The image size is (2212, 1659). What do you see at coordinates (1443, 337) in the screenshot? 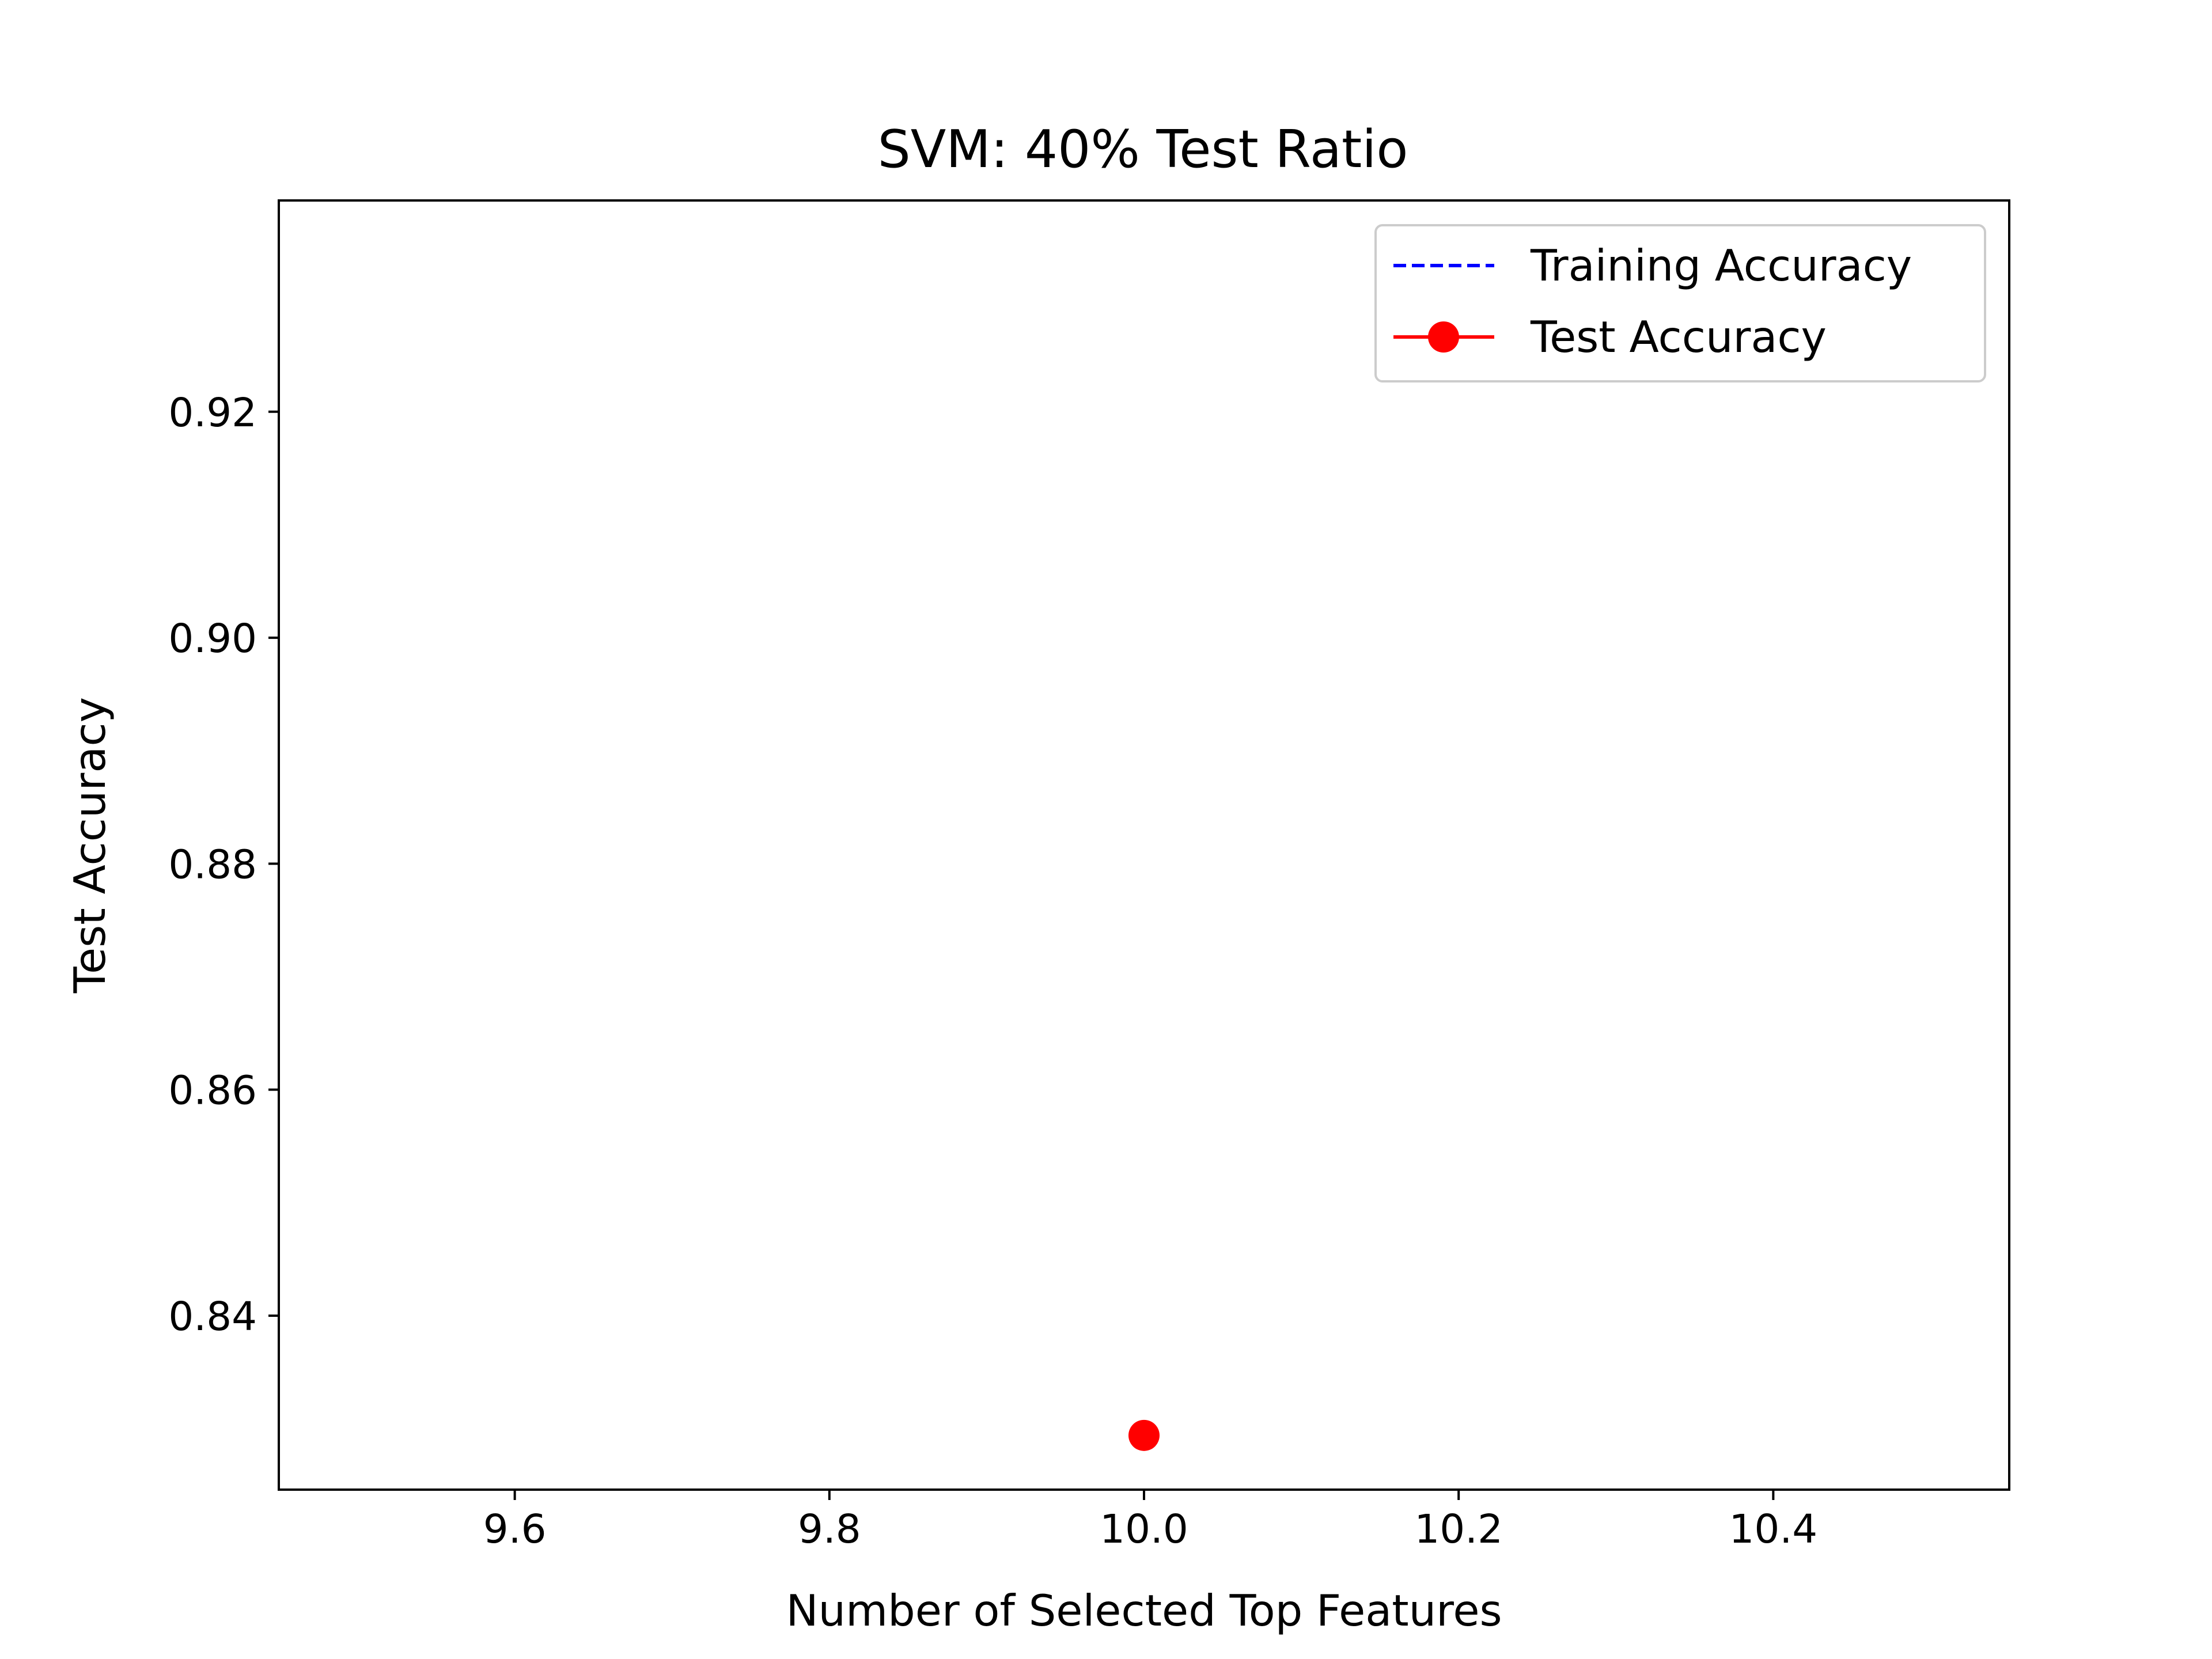
I see `legend-marker-test-accuracy` at bounding box center [1443, 337].